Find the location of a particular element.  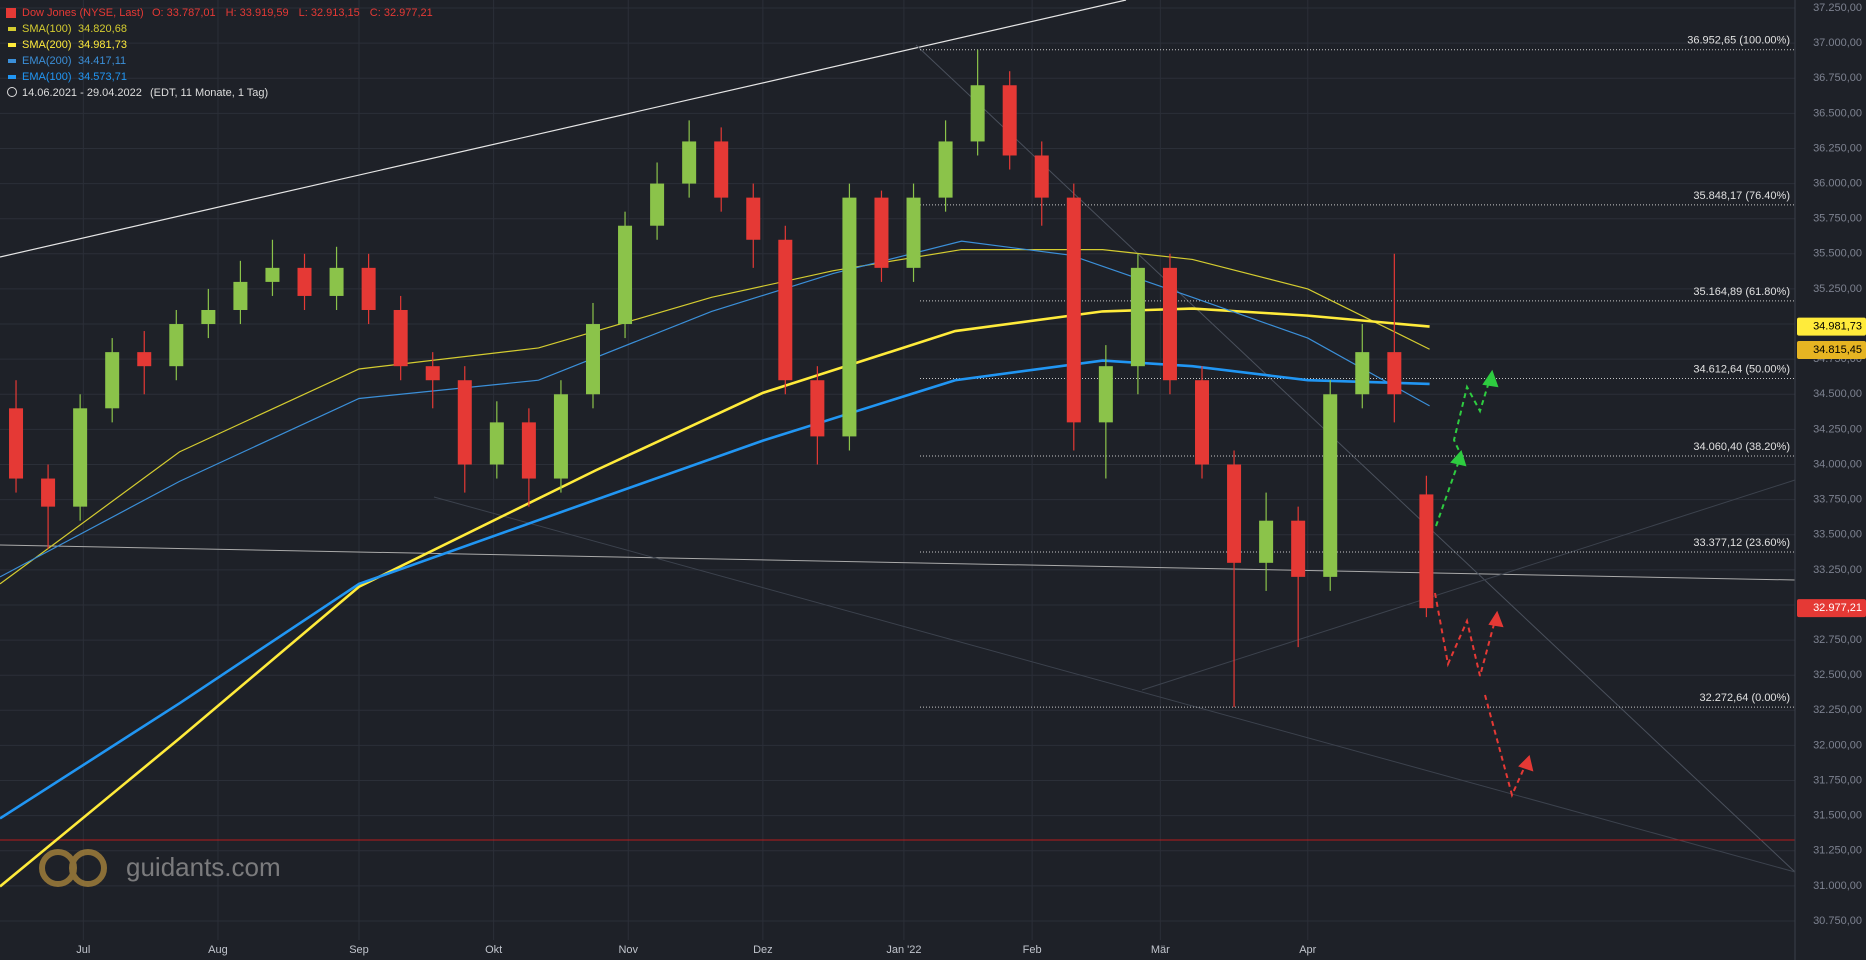

watermark: guidants.com is located at coordinates (160, 868).